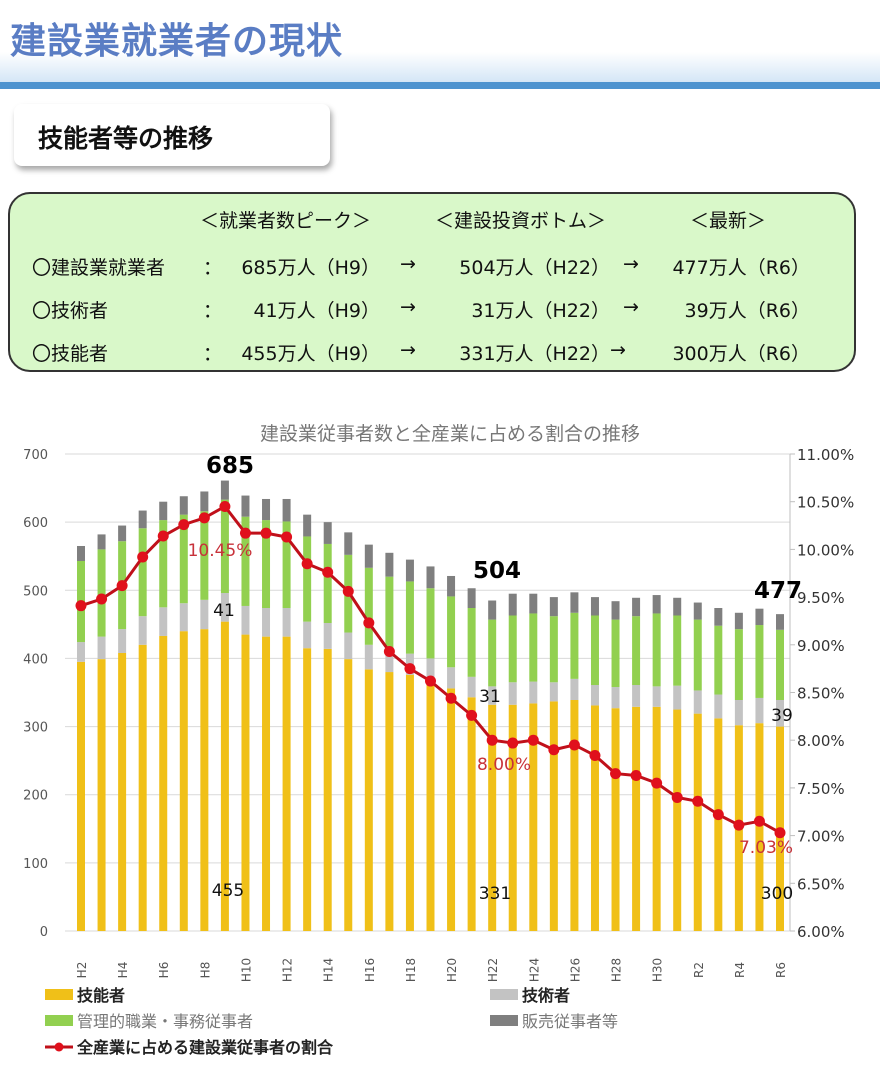 The height and width of the screenshot is (1068, 880). What do you see at coordinates (575, 970) in the screenshot?
I see `x-tick-label: H26` at bounding box center [575, 970].